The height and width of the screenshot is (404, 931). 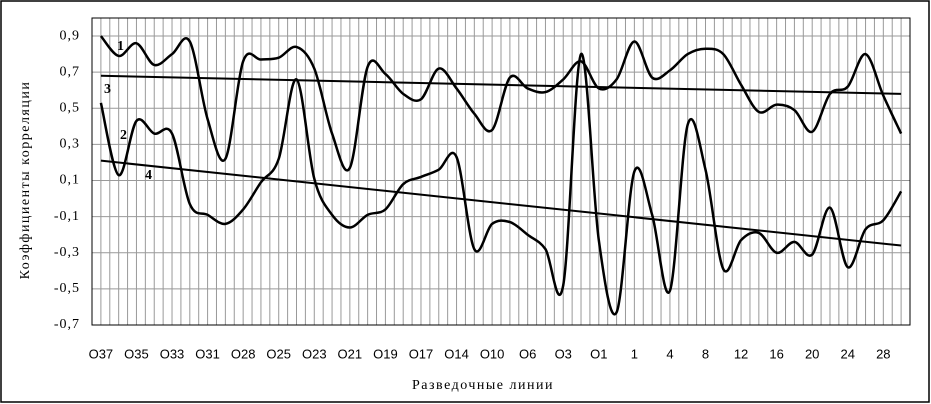 I want to click on y-tick-label: 0,1, so click(x=70, y=180).